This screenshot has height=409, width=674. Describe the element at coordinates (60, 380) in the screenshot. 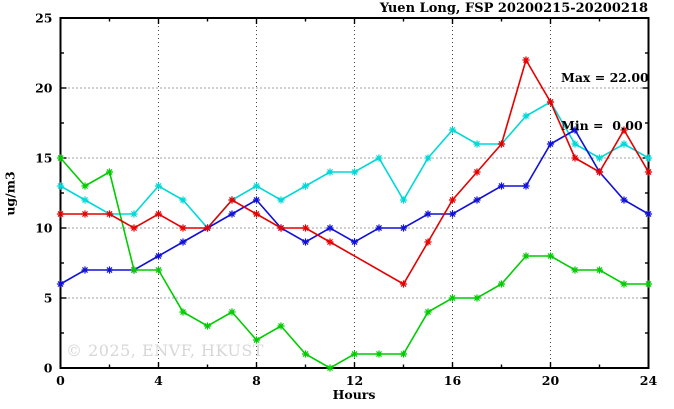

I see `x-tick-label: 0` at that location.